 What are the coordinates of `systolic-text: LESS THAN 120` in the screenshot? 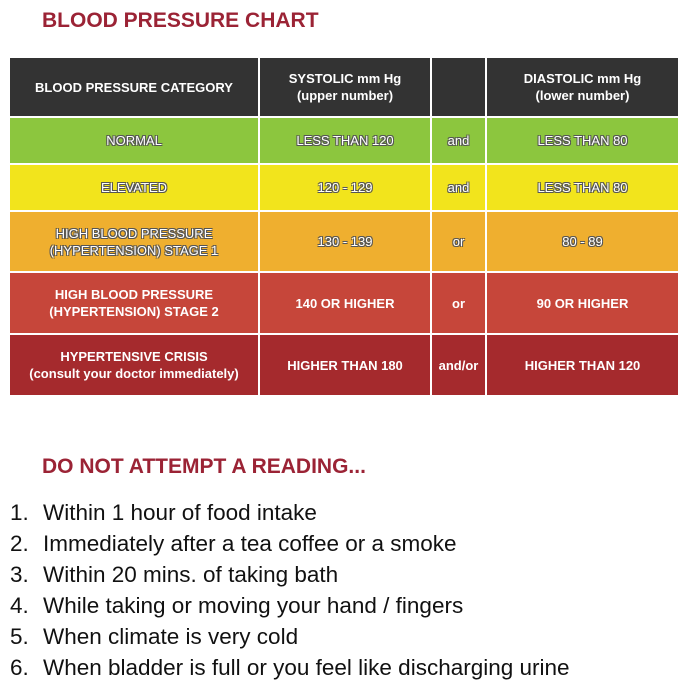 It's located at (345, 140).